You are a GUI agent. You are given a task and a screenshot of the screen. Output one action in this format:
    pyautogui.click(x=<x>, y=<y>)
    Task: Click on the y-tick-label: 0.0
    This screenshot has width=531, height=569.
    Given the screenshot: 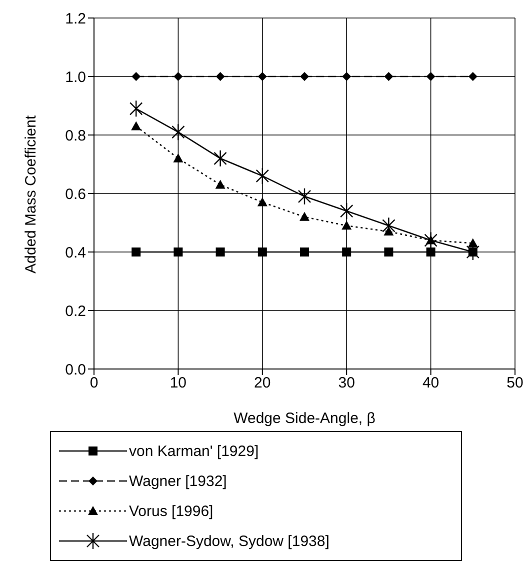 What is the action you would take?
    pyautogui.click(x=75, y=369)
    